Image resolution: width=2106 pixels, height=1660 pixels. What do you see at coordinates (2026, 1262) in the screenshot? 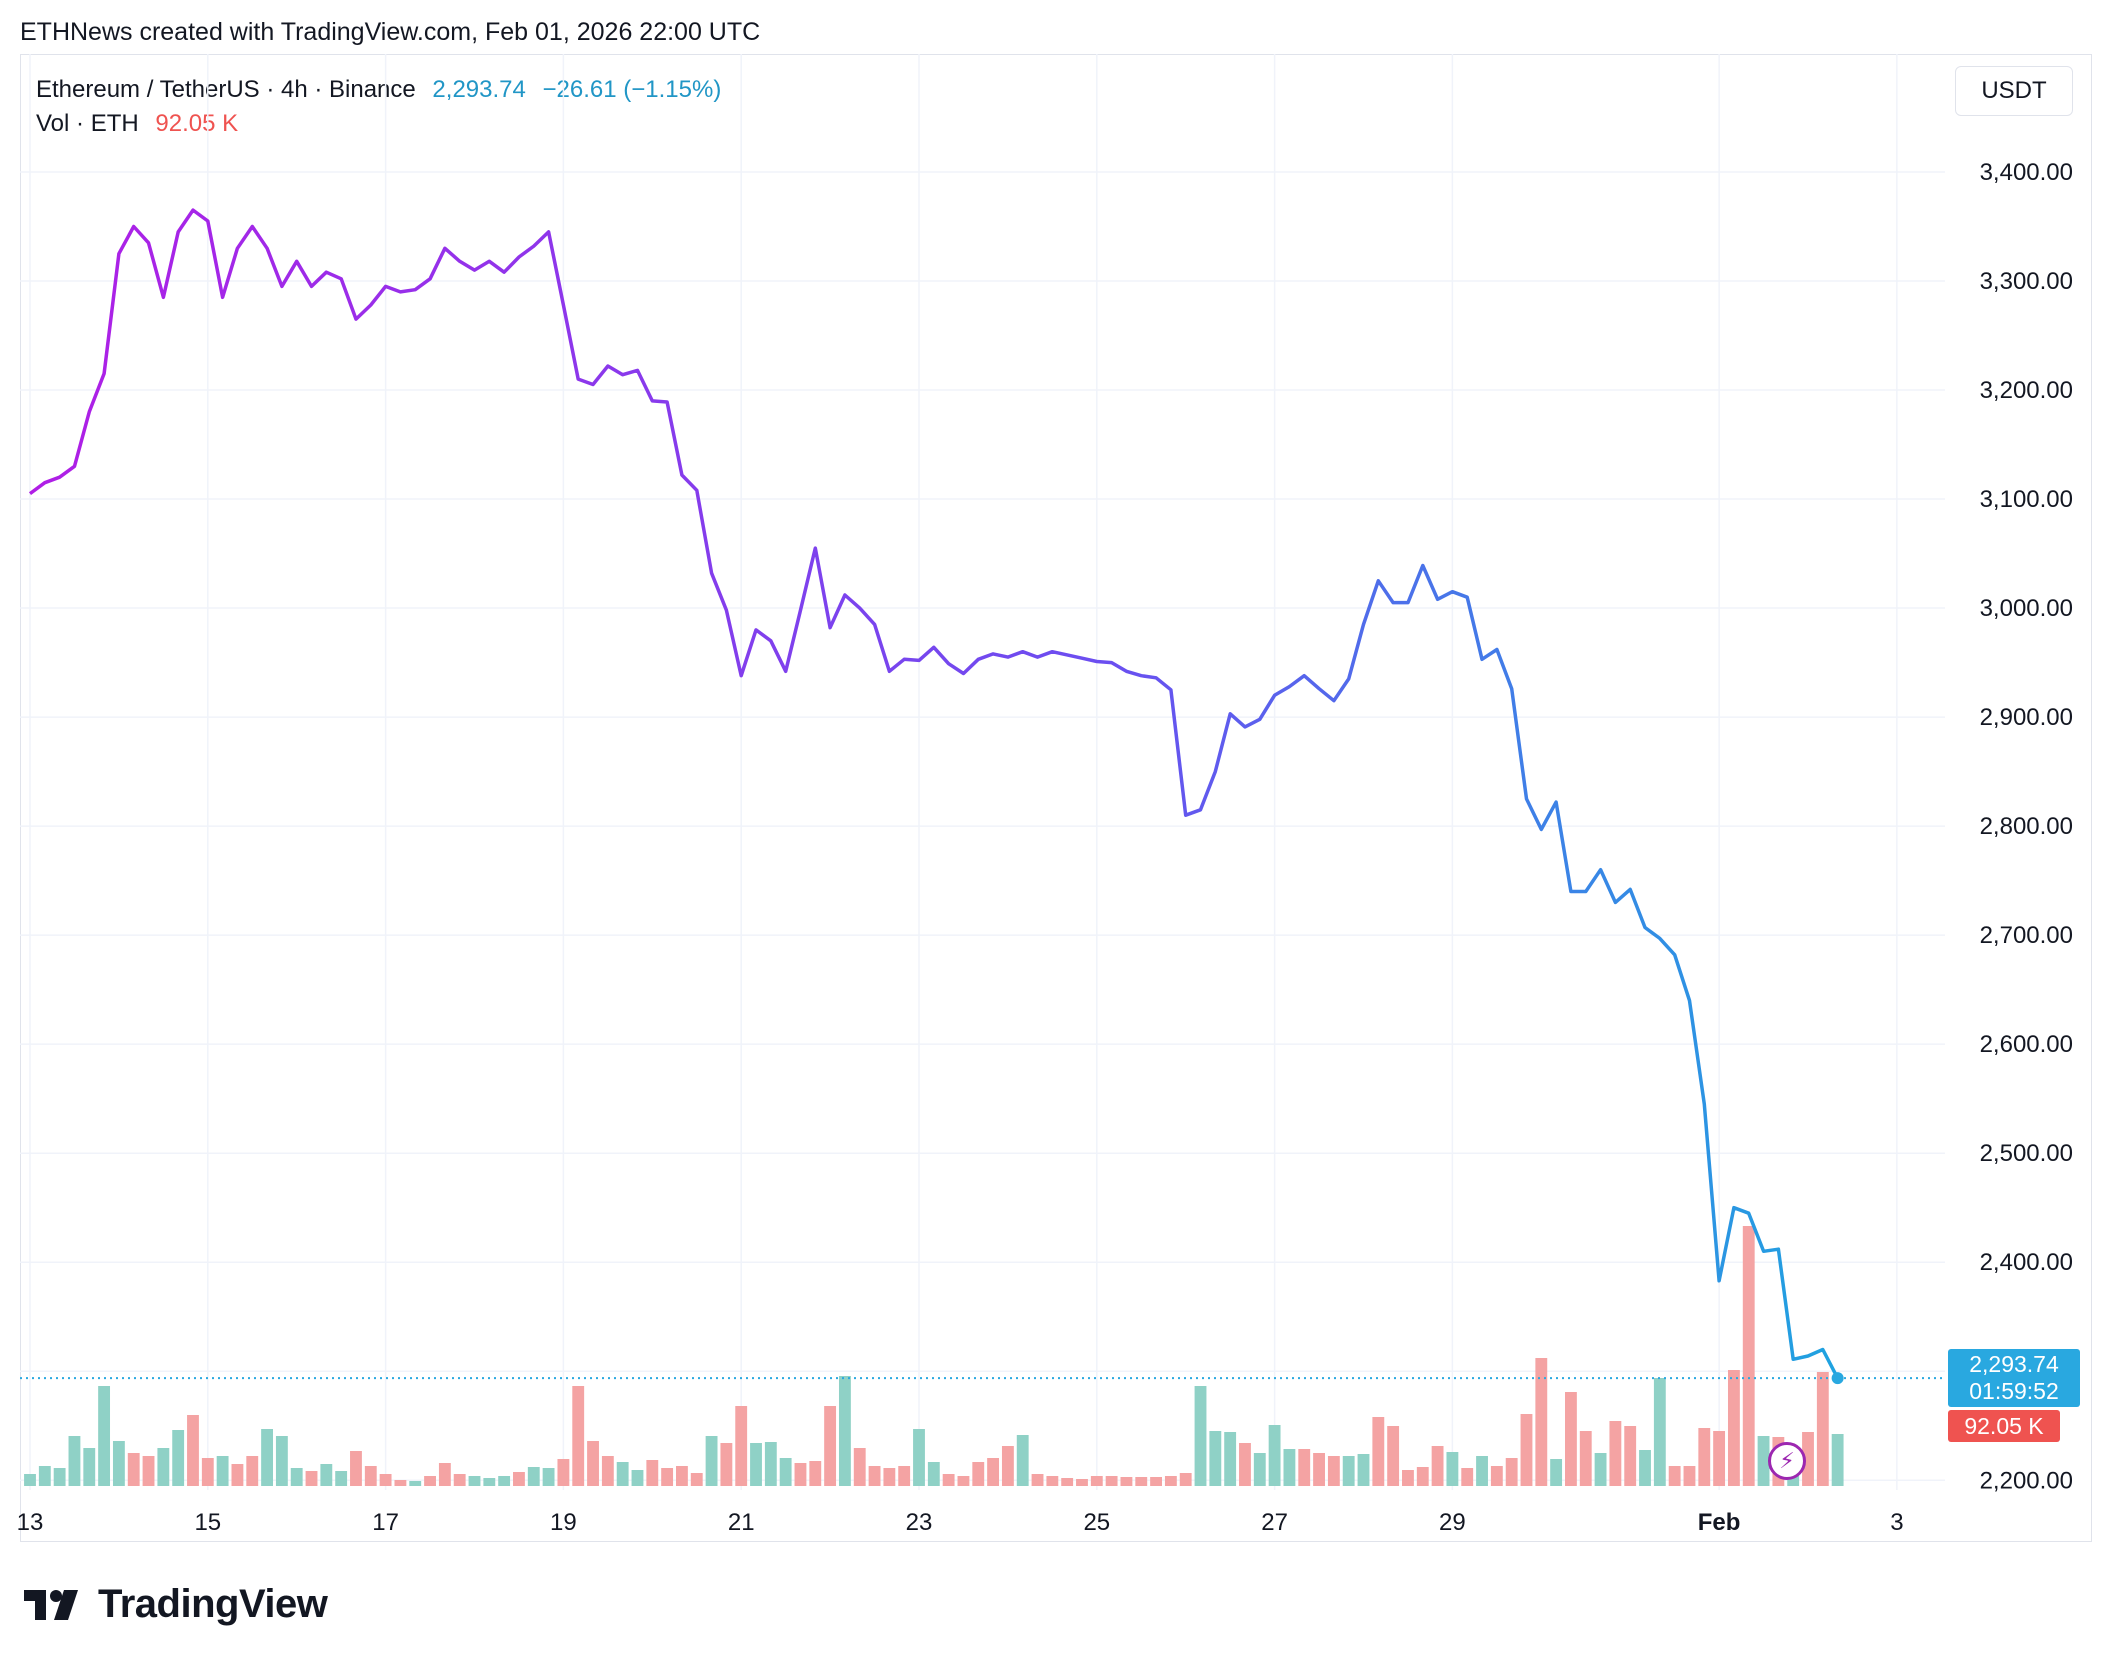
I see `y-tick-label: 2,400.00` at bounding box center [2026, 1262].